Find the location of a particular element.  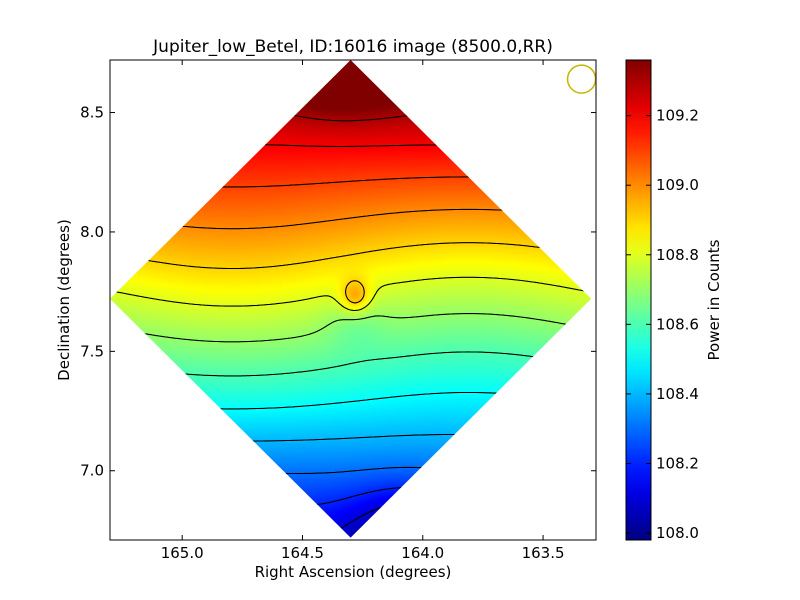

colorbar-ticks: 108.0 108.2 108.4 108.6 108.8 109.0 109.2 is located at coordinates (662, 324).